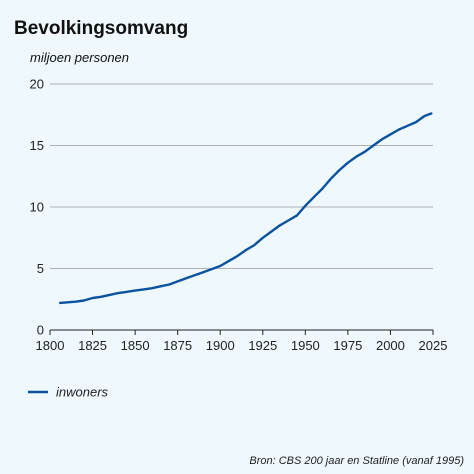 The image size is (474, 474). What do you see at coordinates (40, 330) in the screenshot?
I see `y-tick-label-0: 0` at bounding box center [40, 330].